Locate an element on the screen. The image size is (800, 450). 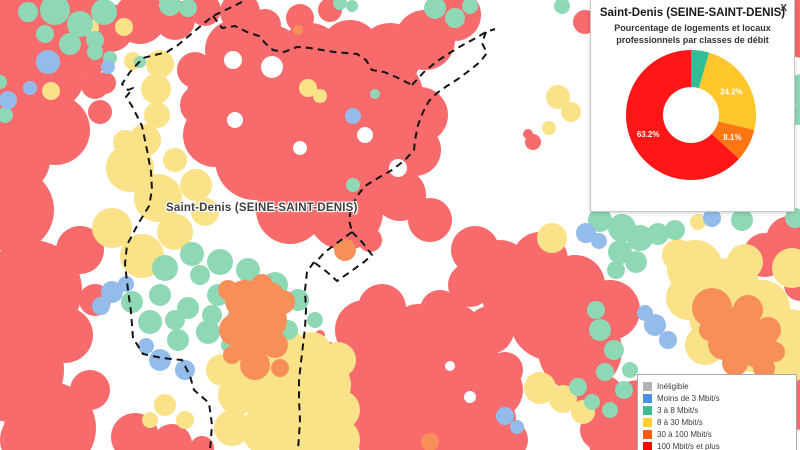
legend-item: 3 à 8 Mbit/s is located at coordinates (719, 410).